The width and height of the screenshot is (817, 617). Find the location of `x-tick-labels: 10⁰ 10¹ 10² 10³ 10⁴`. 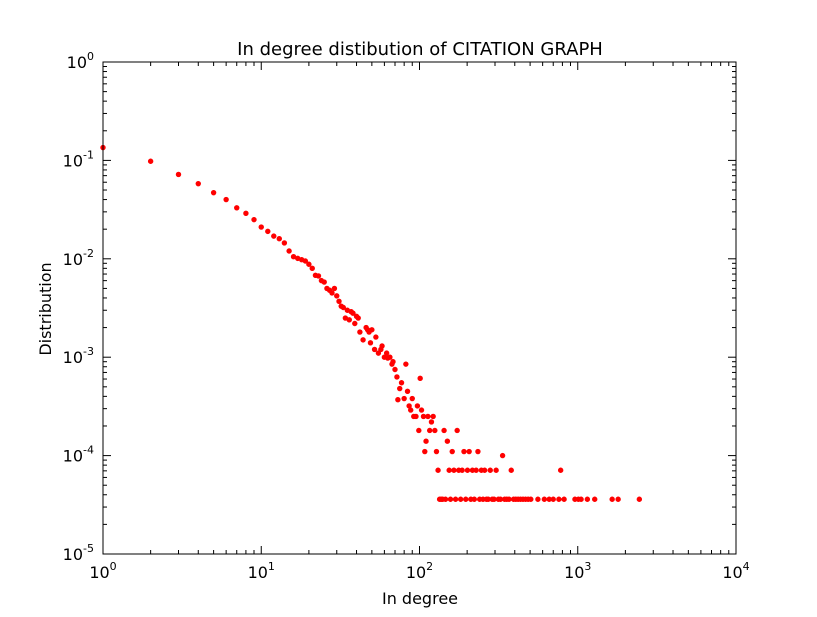

x-tick-labels: 10⁰ 10¹ 10² 10³ 10⁴ is located at coordinates (419, 571).